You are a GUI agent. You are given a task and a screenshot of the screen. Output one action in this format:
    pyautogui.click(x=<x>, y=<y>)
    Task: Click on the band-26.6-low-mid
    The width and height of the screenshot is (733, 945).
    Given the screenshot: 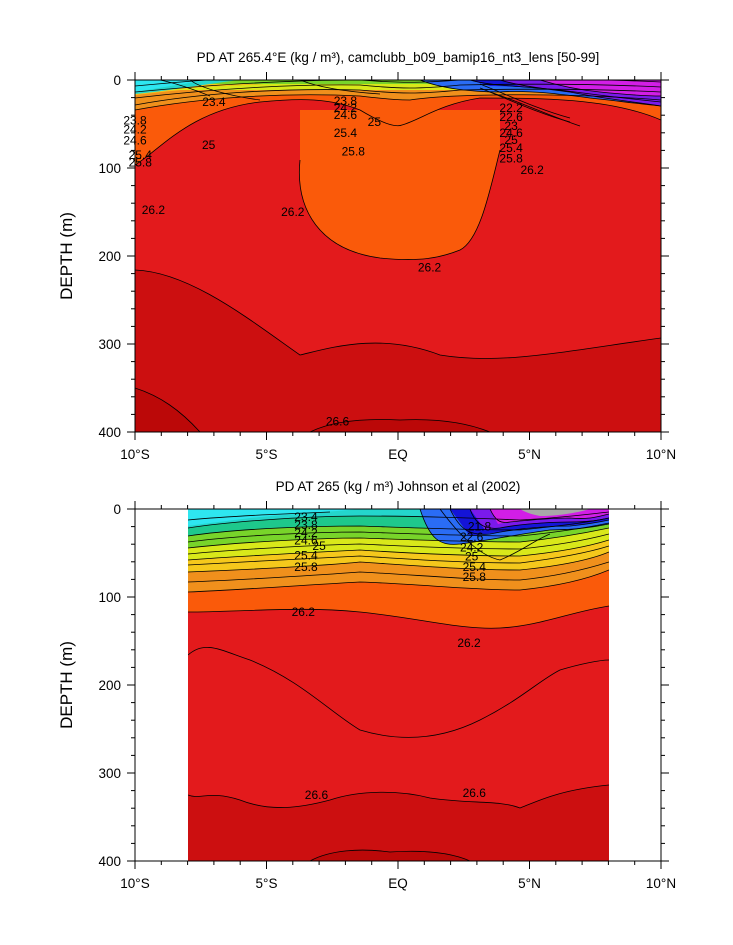 What is the action you would take?
    pyautogui.click(x=400, y=425)
    